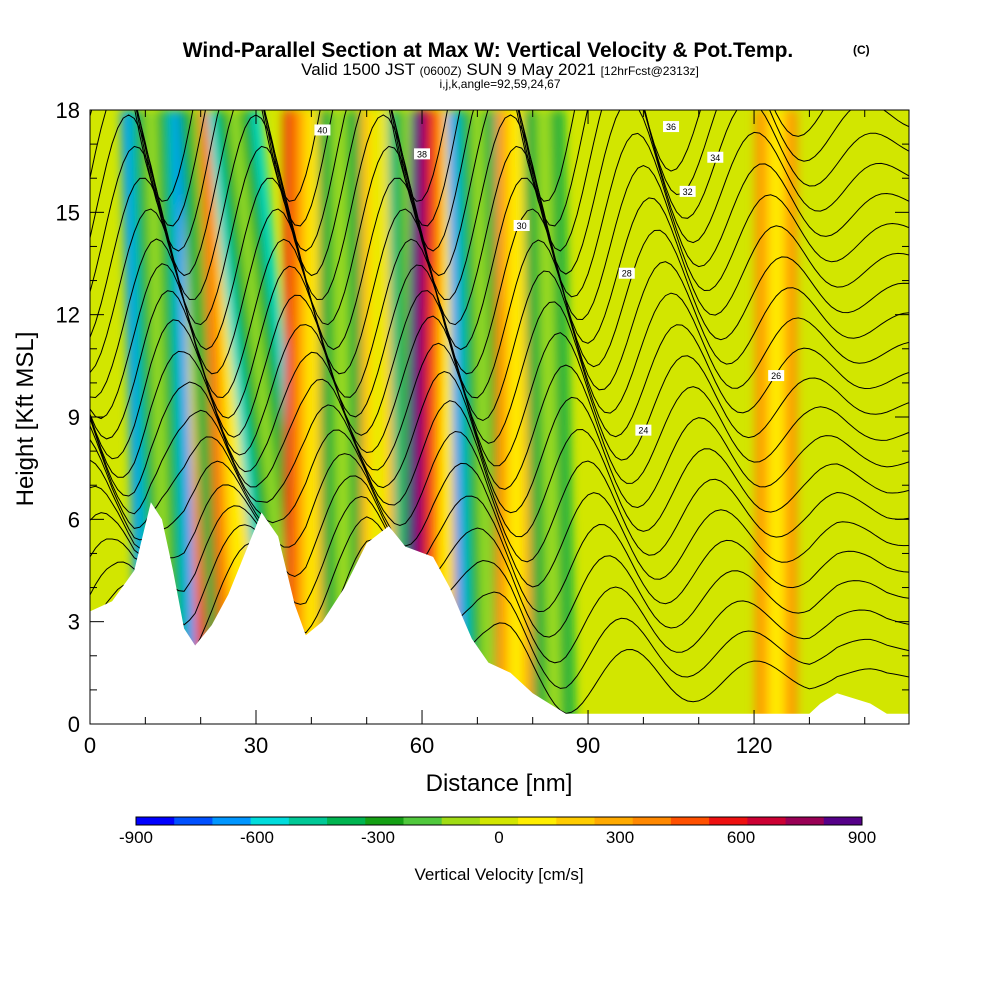 The image size is (1000, 1000). I want to click on colorbar-tick-label: -600, so click(257, 837).